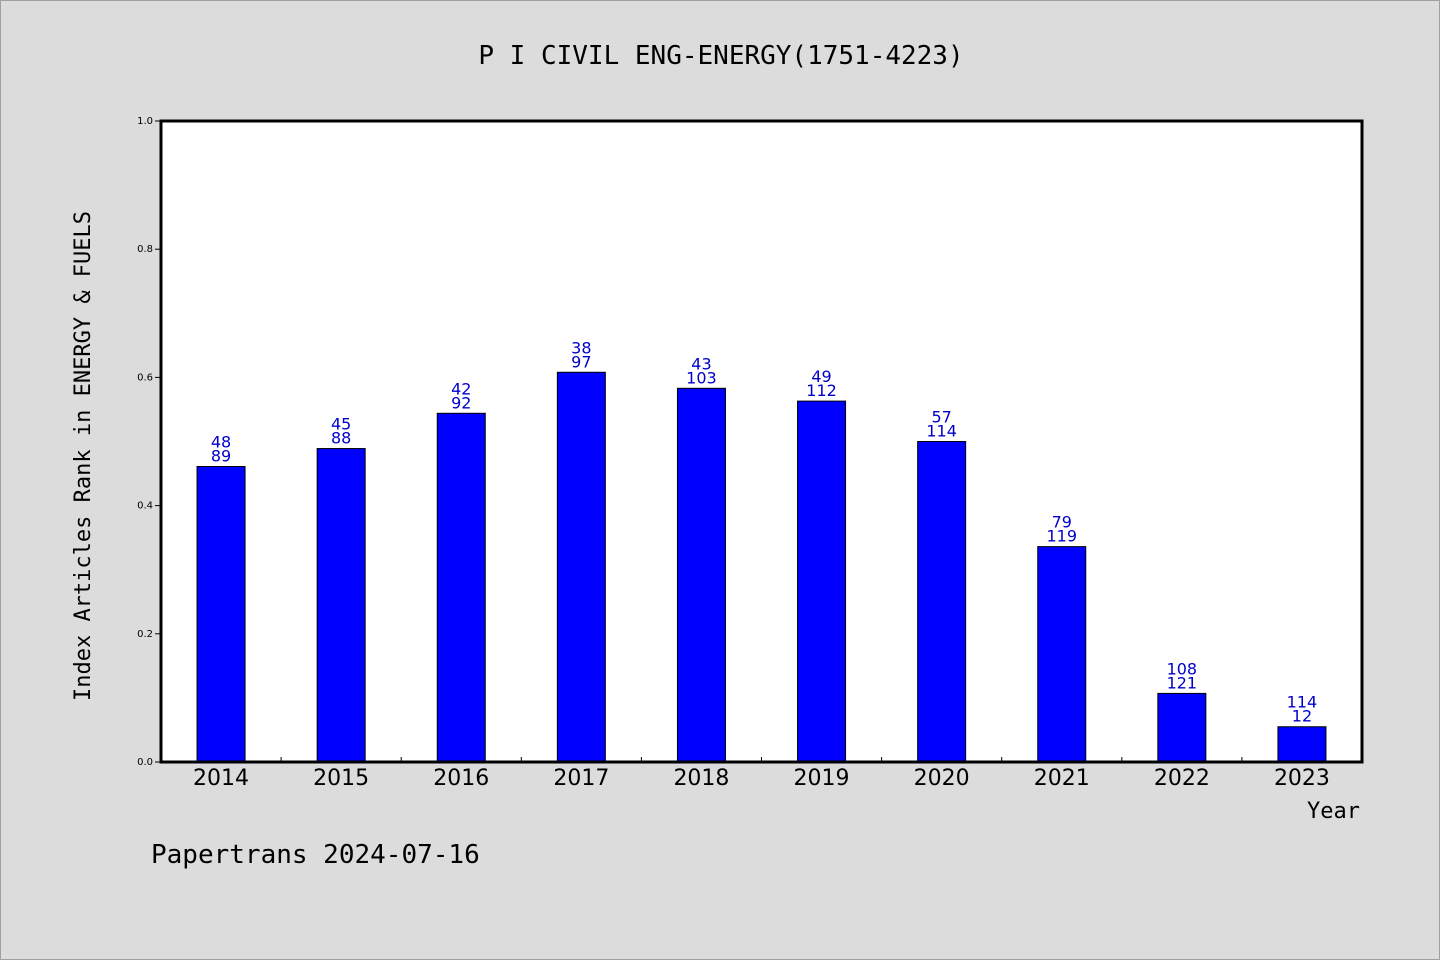 This screenshot has width=1440, height=961. I want to click on bar-label-top: 49, so click(821, 376).